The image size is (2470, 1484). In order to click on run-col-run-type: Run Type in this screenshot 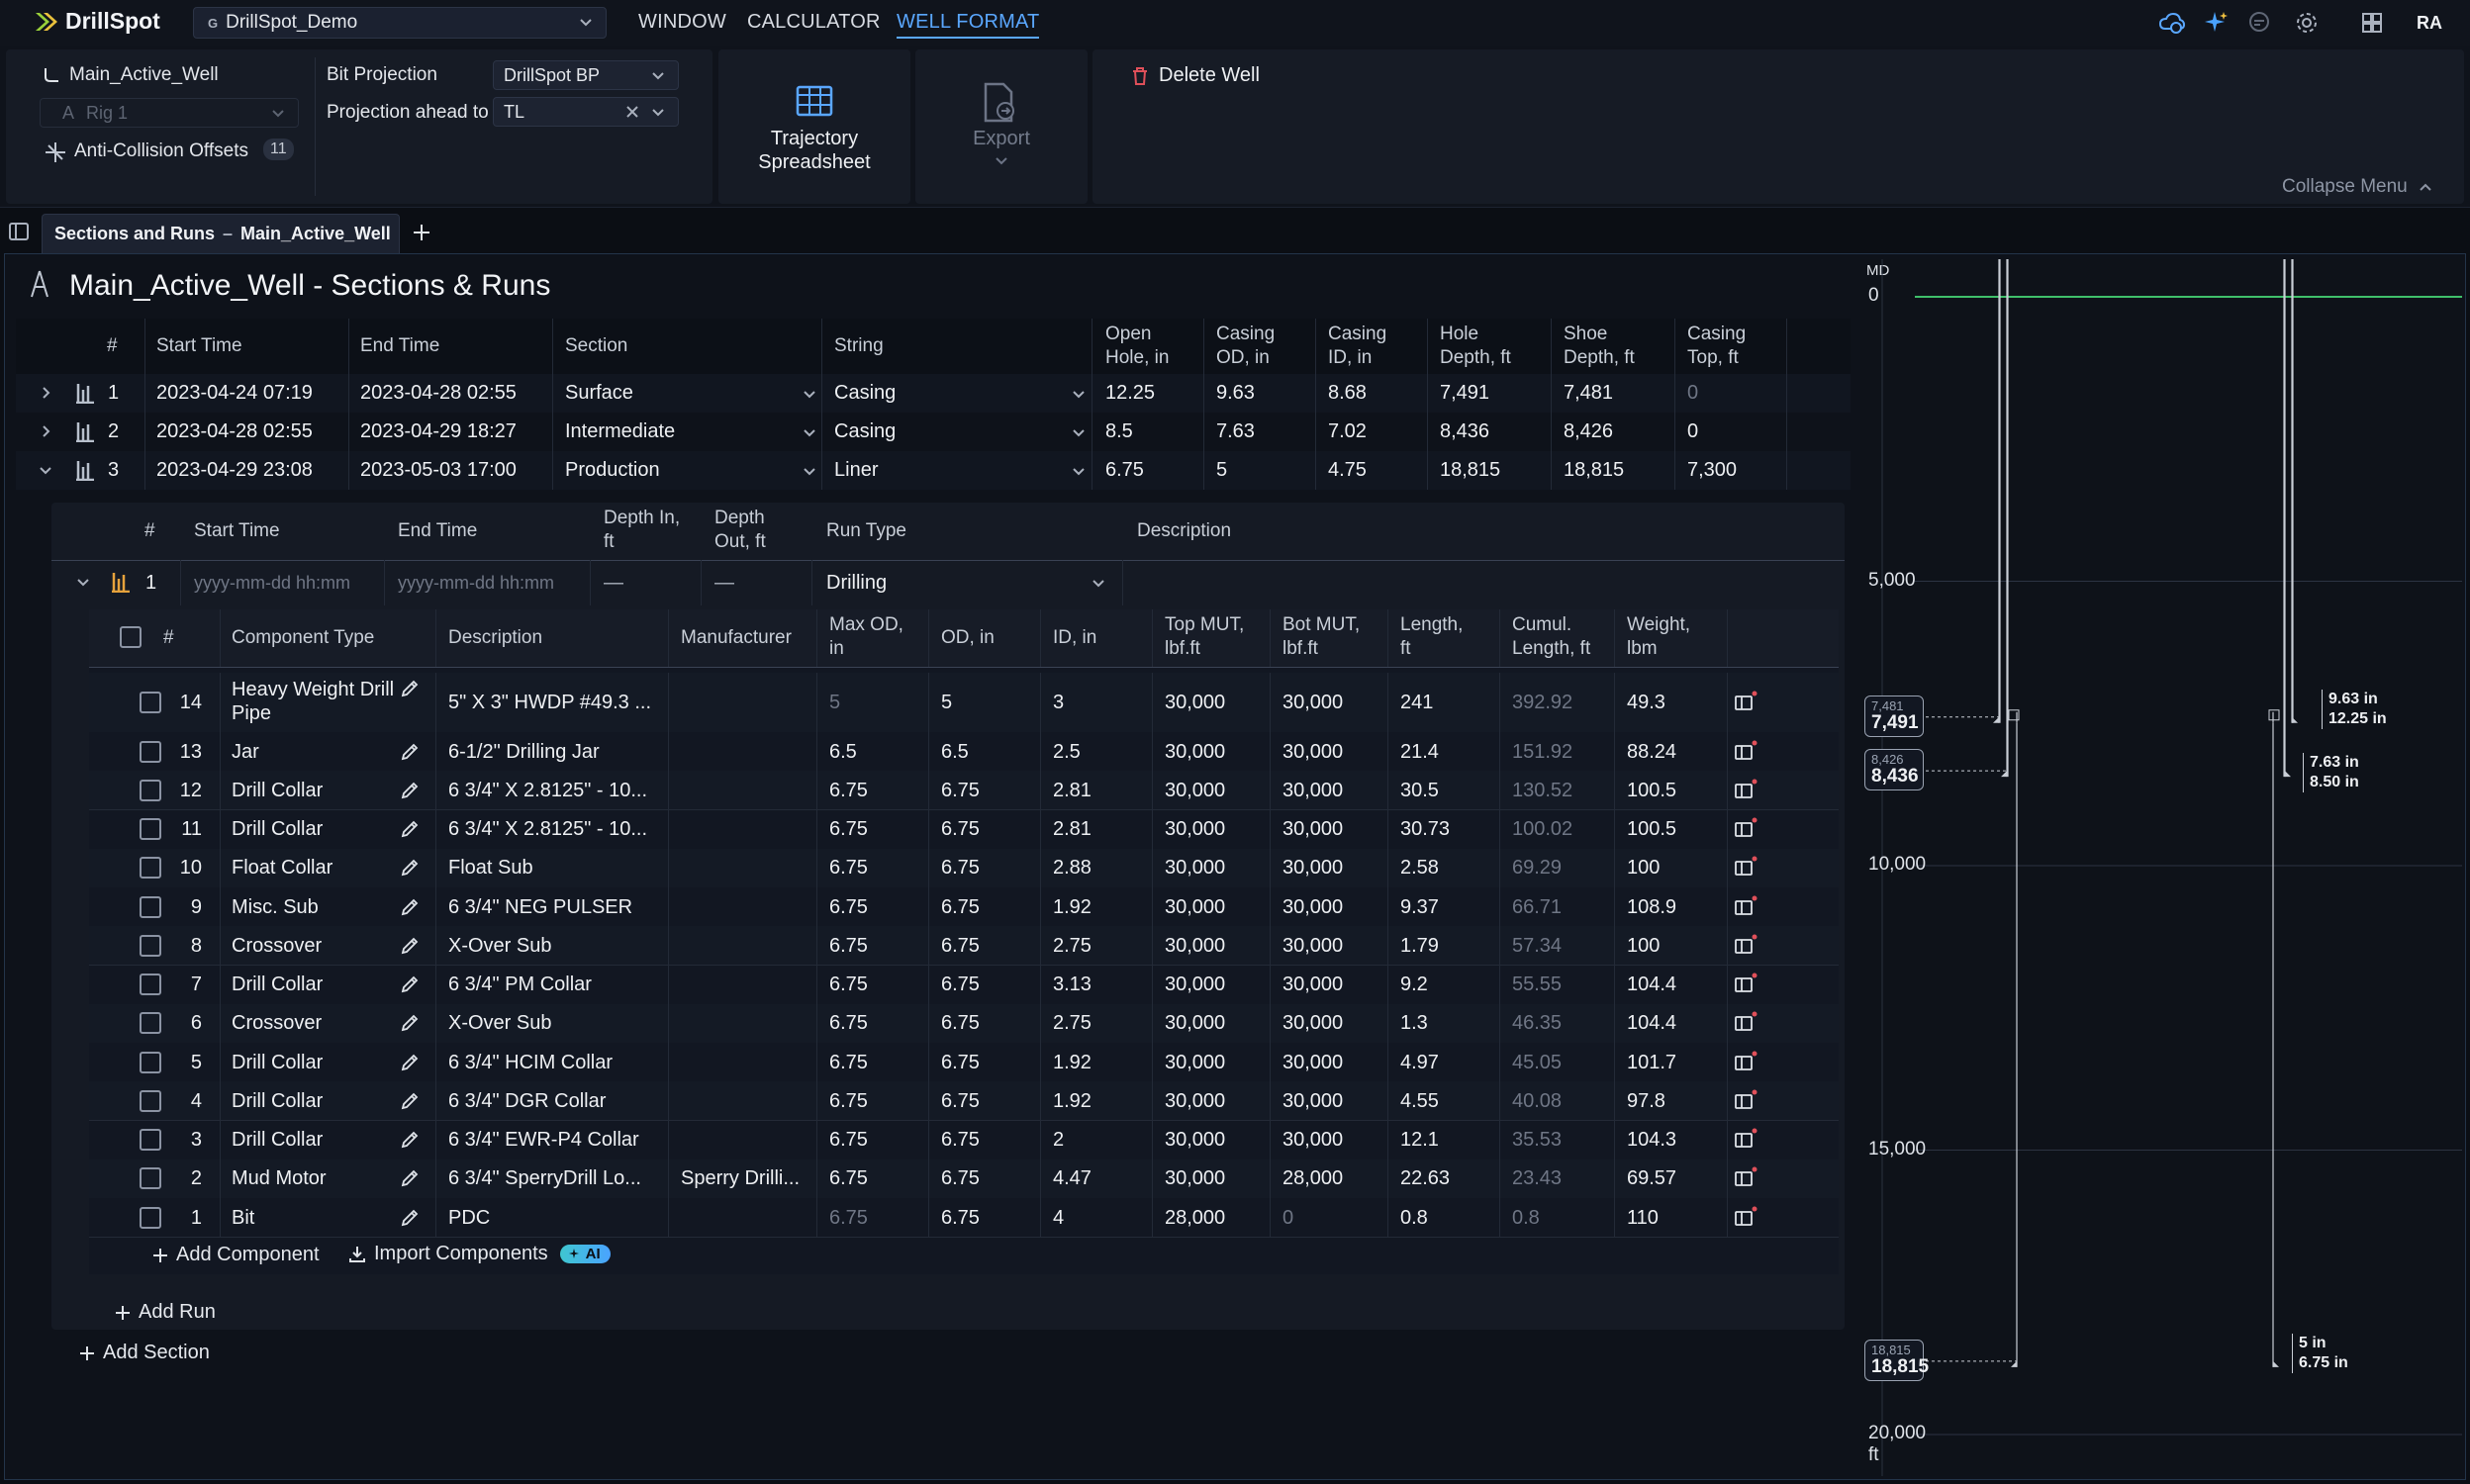, I will do `click(866, 530)`.